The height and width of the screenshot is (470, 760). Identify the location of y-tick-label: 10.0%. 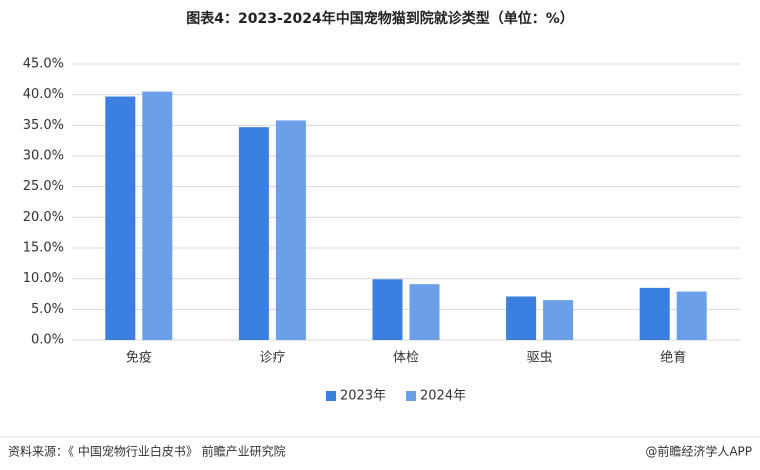
(43, 278).